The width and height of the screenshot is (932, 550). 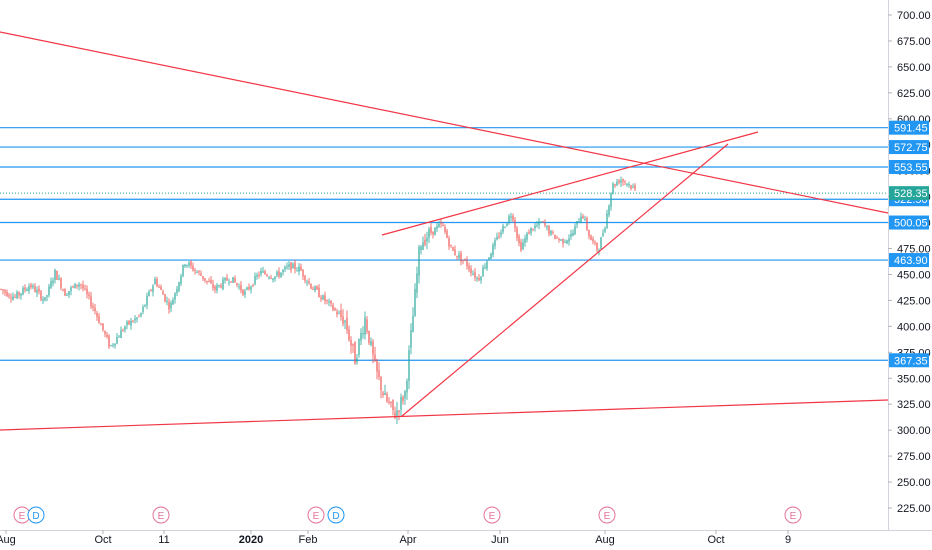 I want to click on price-level-tag-bg, so click(x=909, y=360).